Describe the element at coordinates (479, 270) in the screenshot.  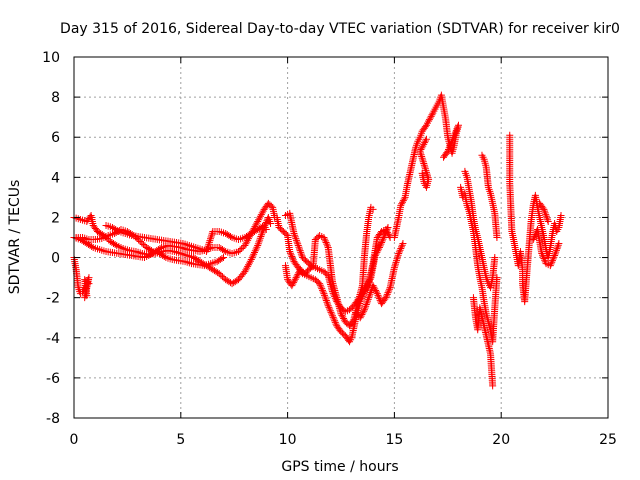
I see `series-trace-k` at that location.